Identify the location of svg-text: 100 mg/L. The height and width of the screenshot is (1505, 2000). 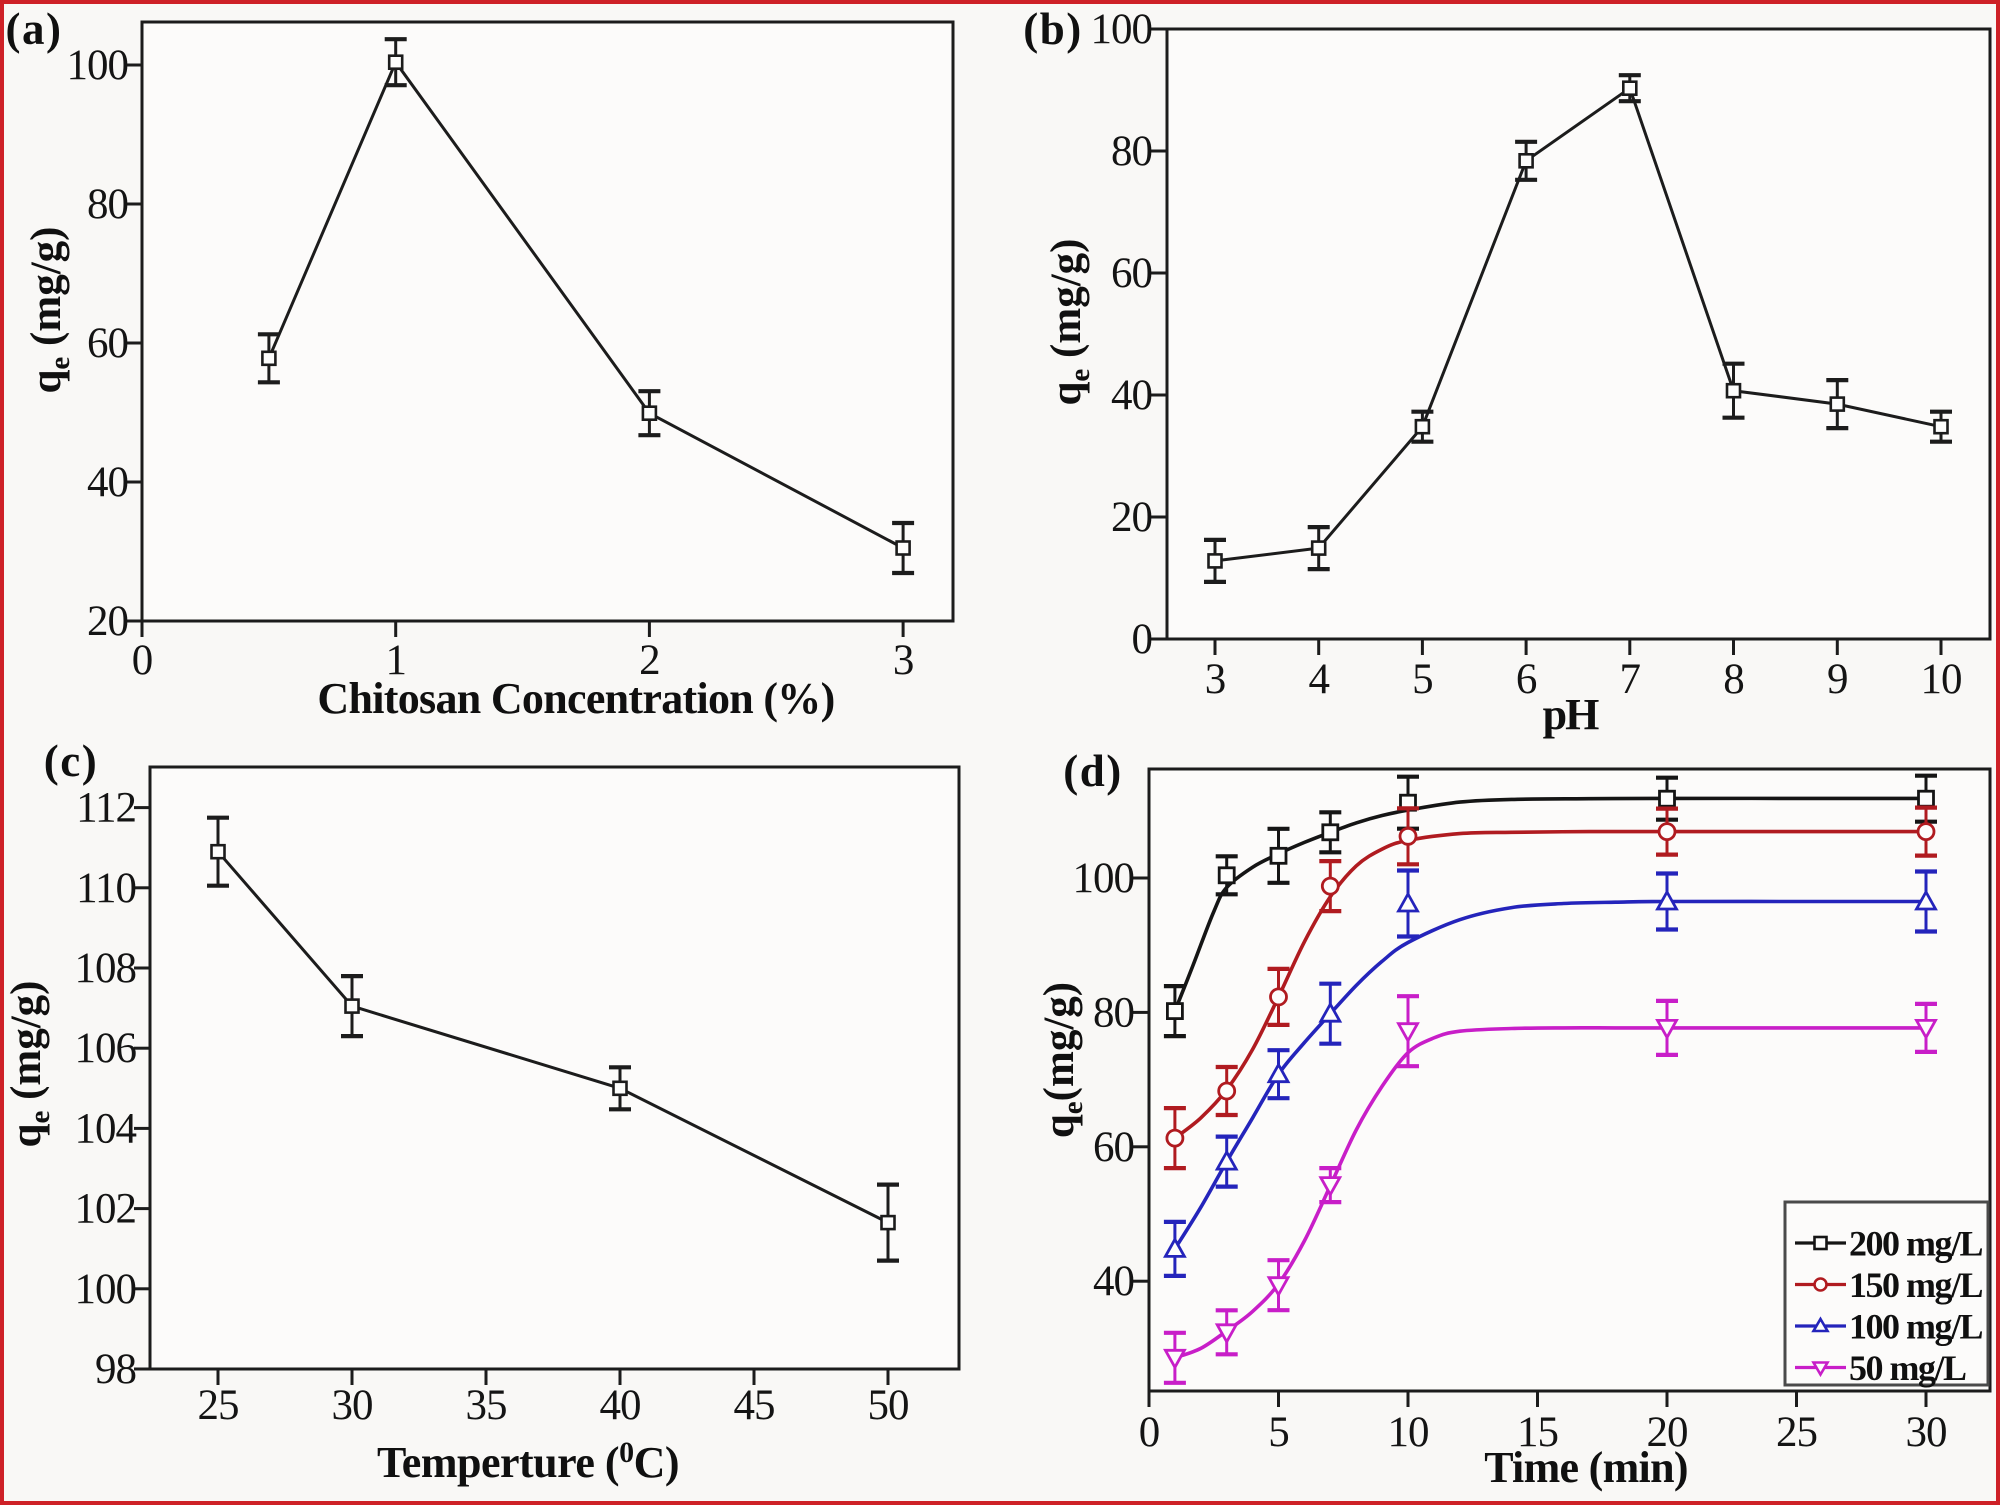
(1915, 1327).